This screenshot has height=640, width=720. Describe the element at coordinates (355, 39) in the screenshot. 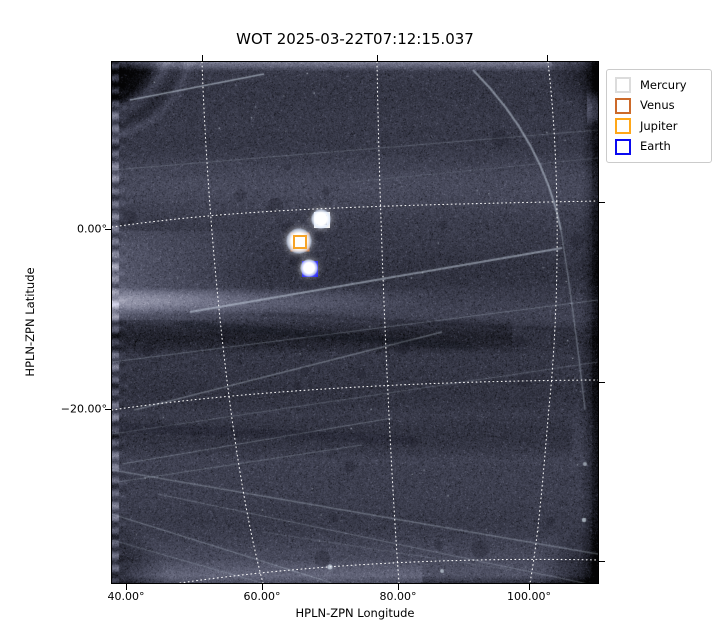

I see `plot-title: WOT 2025-03-22T07:12:15.037` at that location.